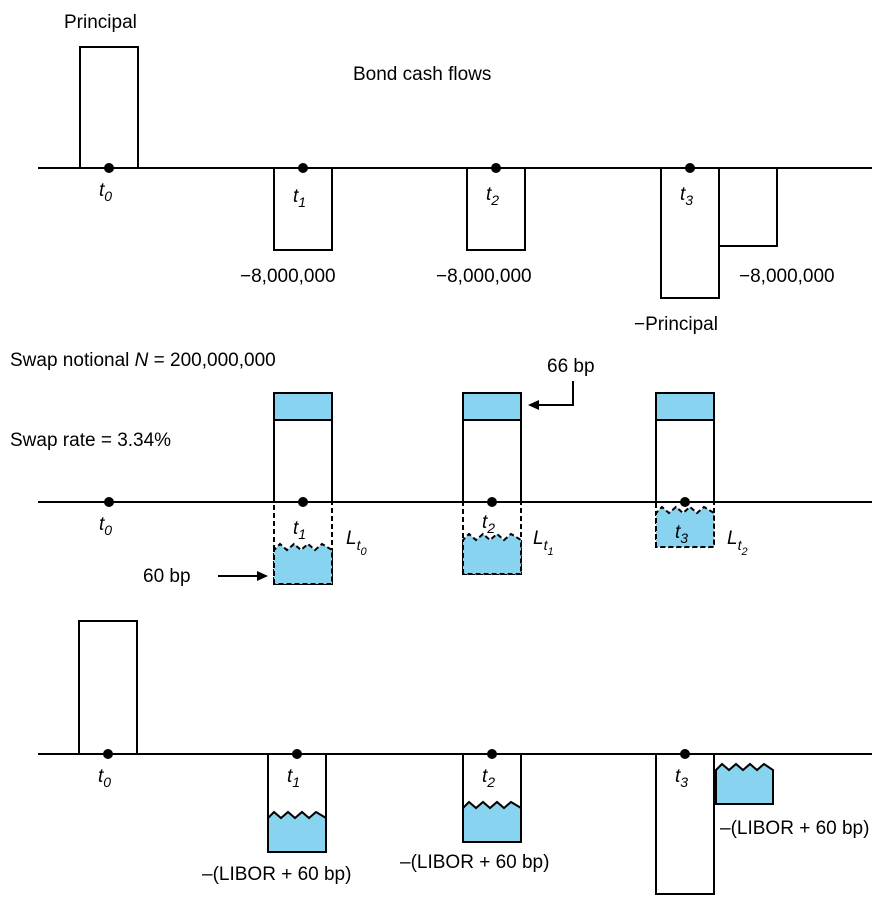 This screenshot has width=891, height=908. What do you see at coordinates (484, 276) in the screenshot?
I see `coupon-2-label: −8,000,000` at bounding box center [484, 276].